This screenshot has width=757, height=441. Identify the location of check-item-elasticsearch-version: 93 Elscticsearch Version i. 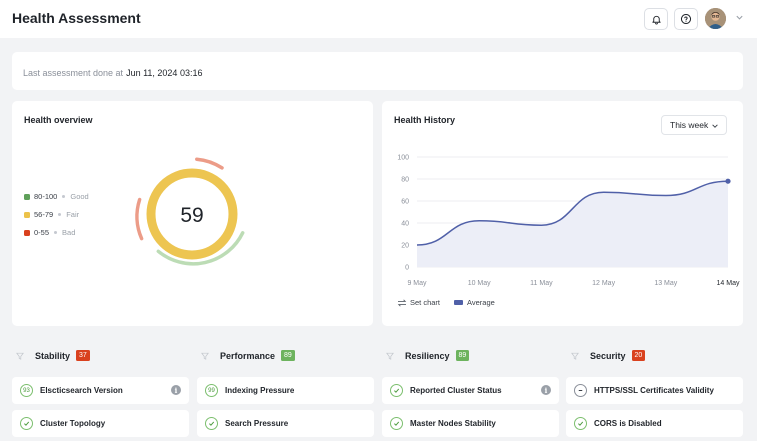
(100, 390).